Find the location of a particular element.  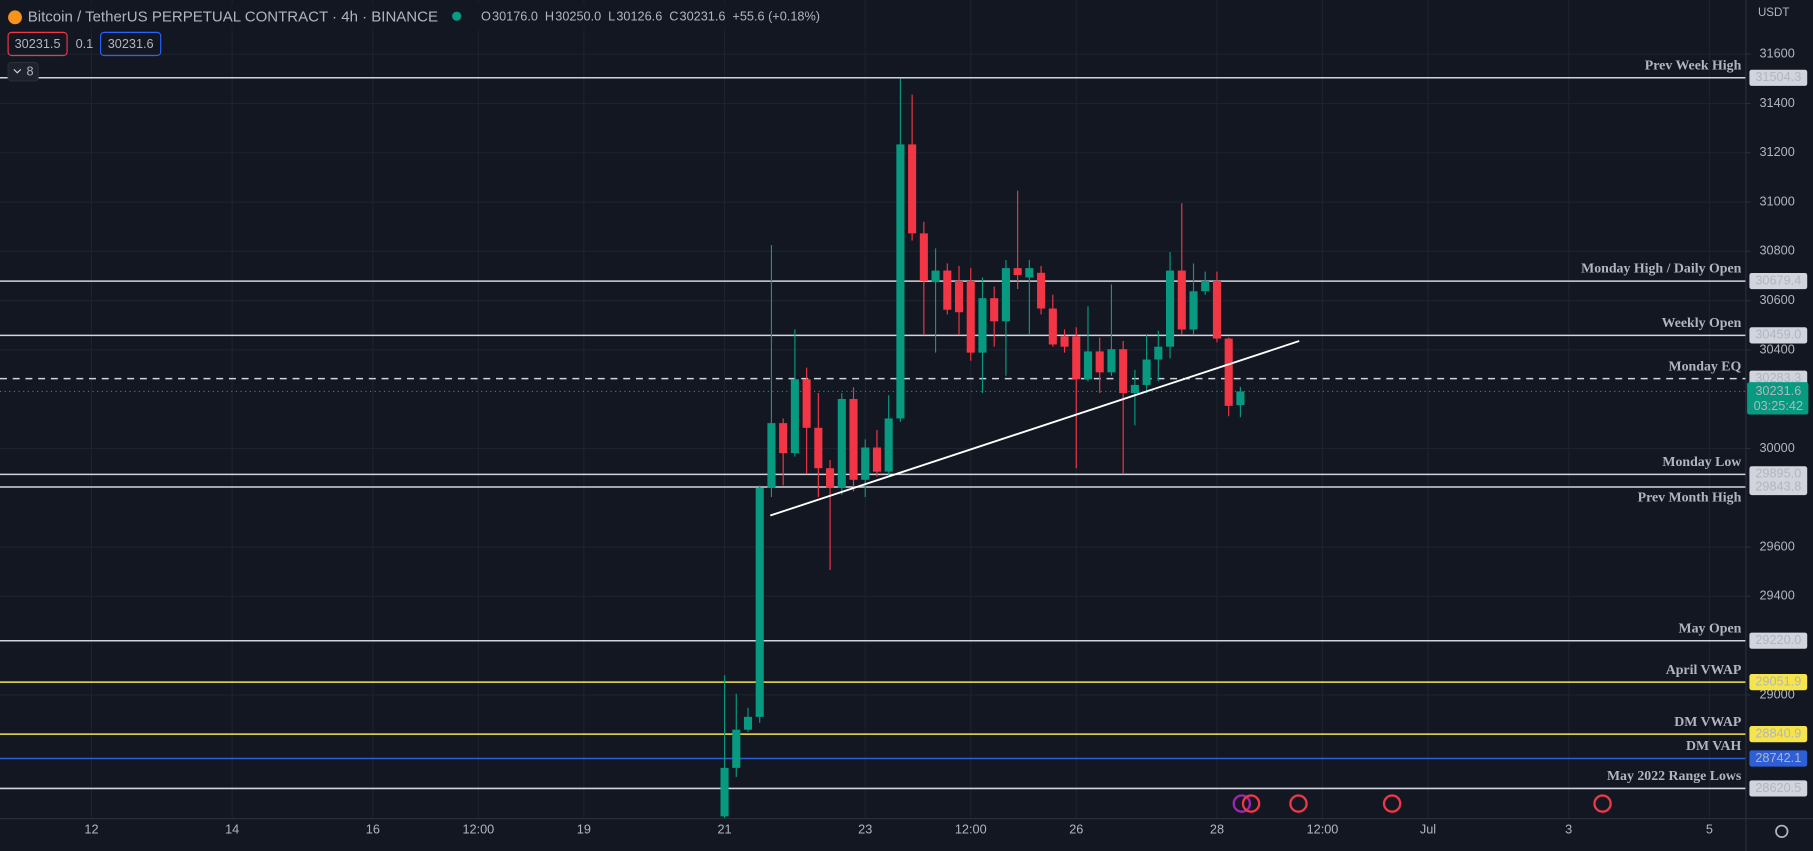

y-tick-label: 30600 is located at coordinates (1776, 299).